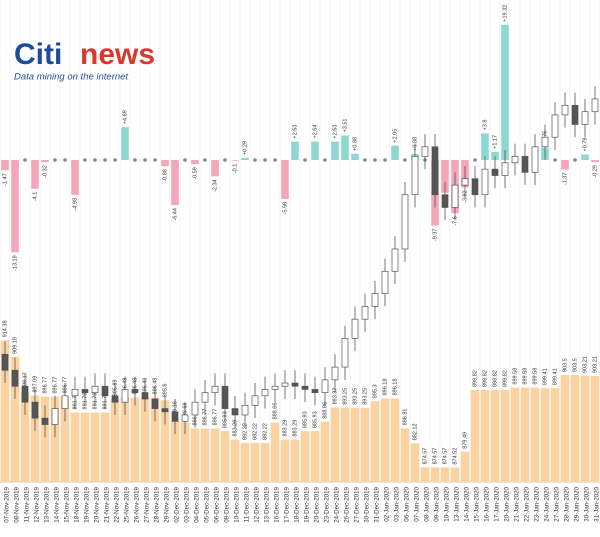  What do you see at coordinates (425, 456) in the screenshot?
I see `bar-label: 874.57` at bounding box center [425, 456].